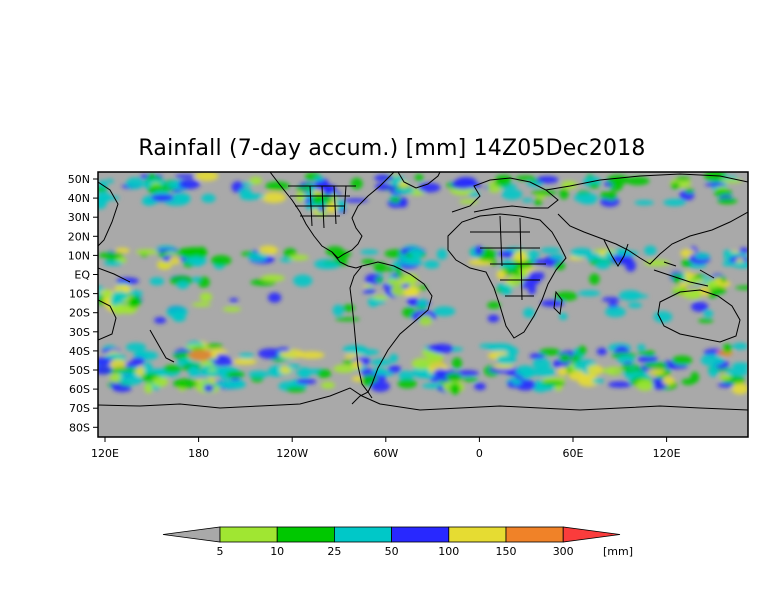 This screenshot has width=784, height=612. What do you see at coordinates (591, 534) in the screenshot?
I see `colorbar-high-arrow` at bounding box center [591, 534].